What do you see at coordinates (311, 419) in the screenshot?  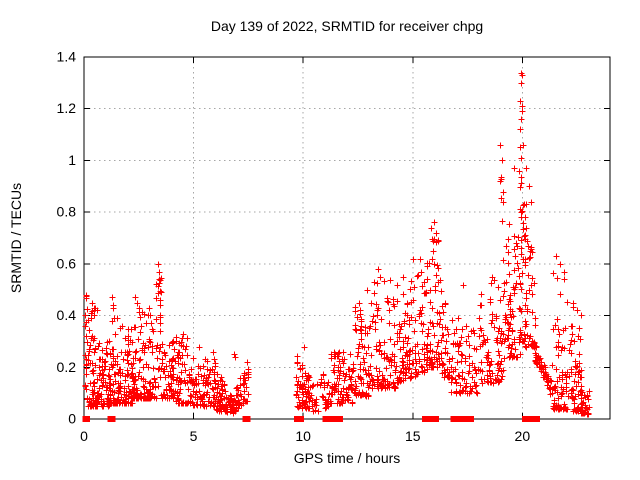 I see `data-gap-markers` at bounding box center [311, 419].